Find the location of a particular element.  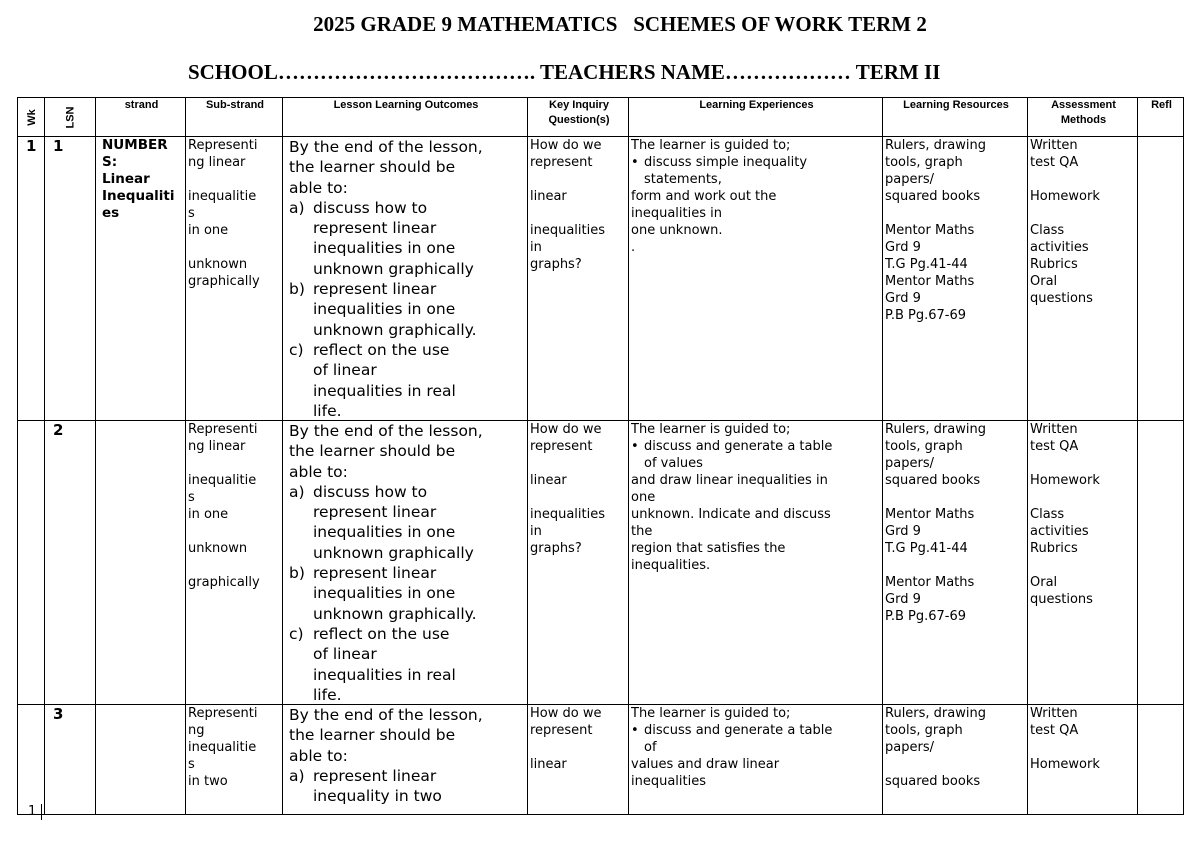

text-block: graphically is located at coordinates (235, 582).